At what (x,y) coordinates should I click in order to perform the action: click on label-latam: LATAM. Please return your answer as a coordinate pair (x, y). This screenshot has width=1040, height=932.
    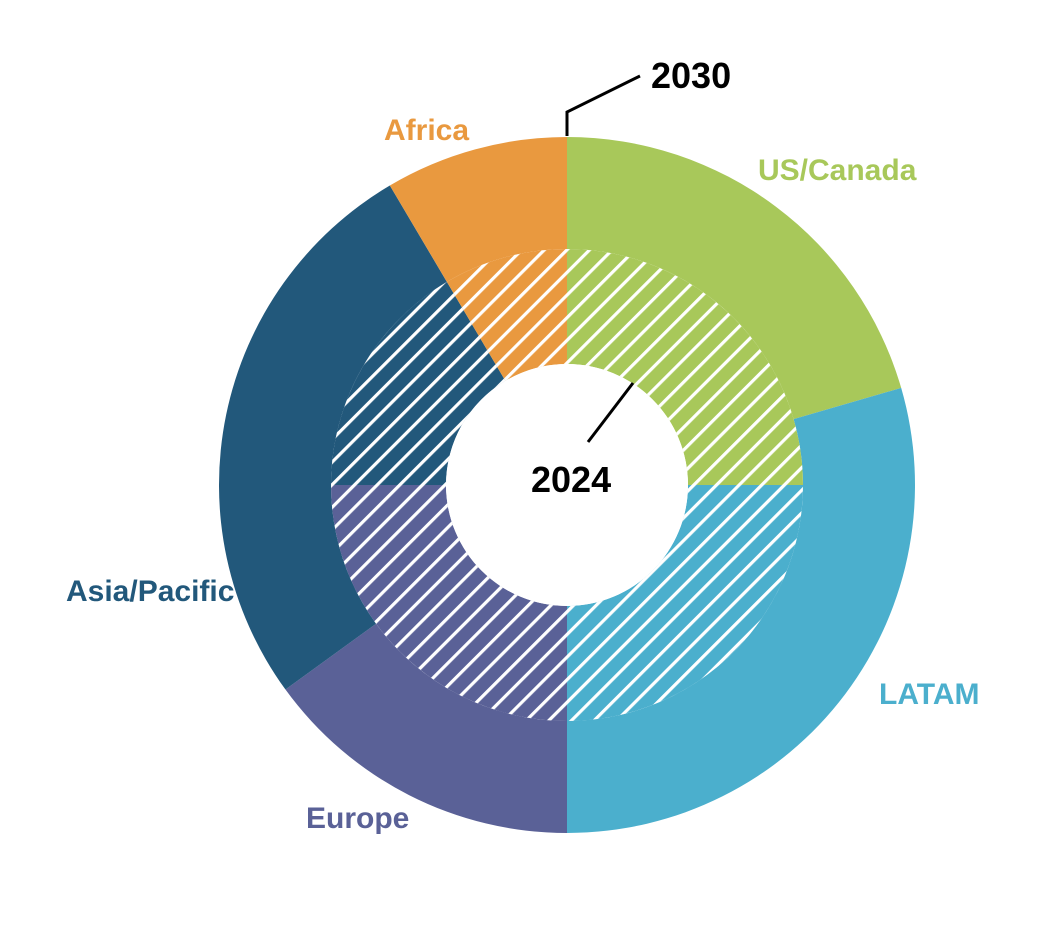
    Looking at the image, I should click on (929, 694).